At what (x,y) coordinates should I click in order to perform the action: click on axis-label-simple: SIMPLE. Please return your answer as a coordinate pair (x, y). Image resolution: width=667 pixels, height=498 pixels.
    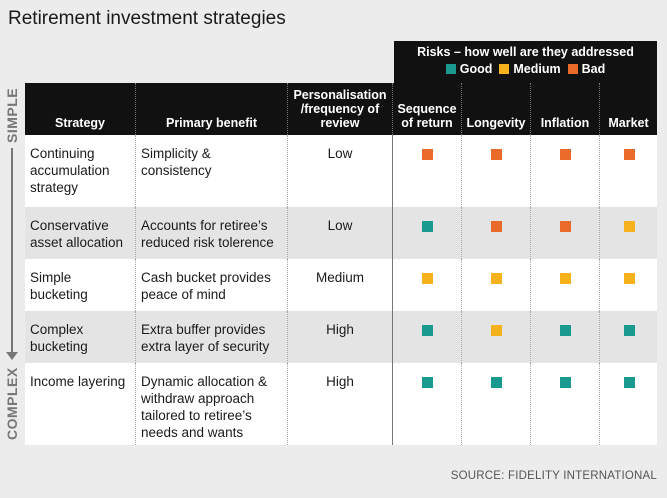
    Looking at the image, I should click on (12, 115).